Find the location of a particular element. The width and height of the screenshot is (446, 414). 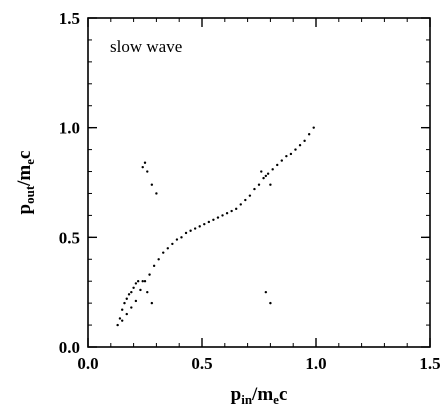

y-axis-label: pout/mec is located at coordinates (25, 183).